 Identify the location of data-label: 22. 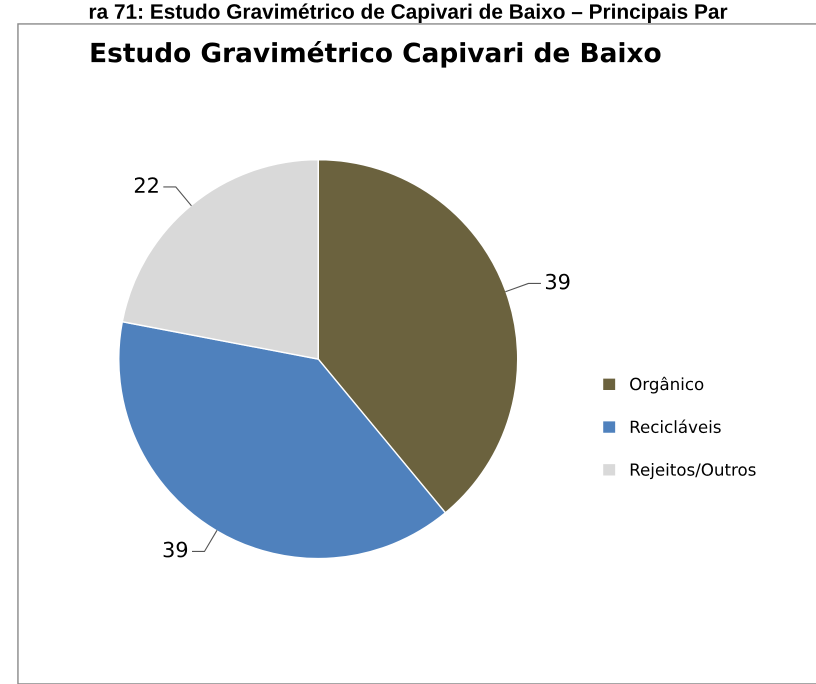
(146, 185).